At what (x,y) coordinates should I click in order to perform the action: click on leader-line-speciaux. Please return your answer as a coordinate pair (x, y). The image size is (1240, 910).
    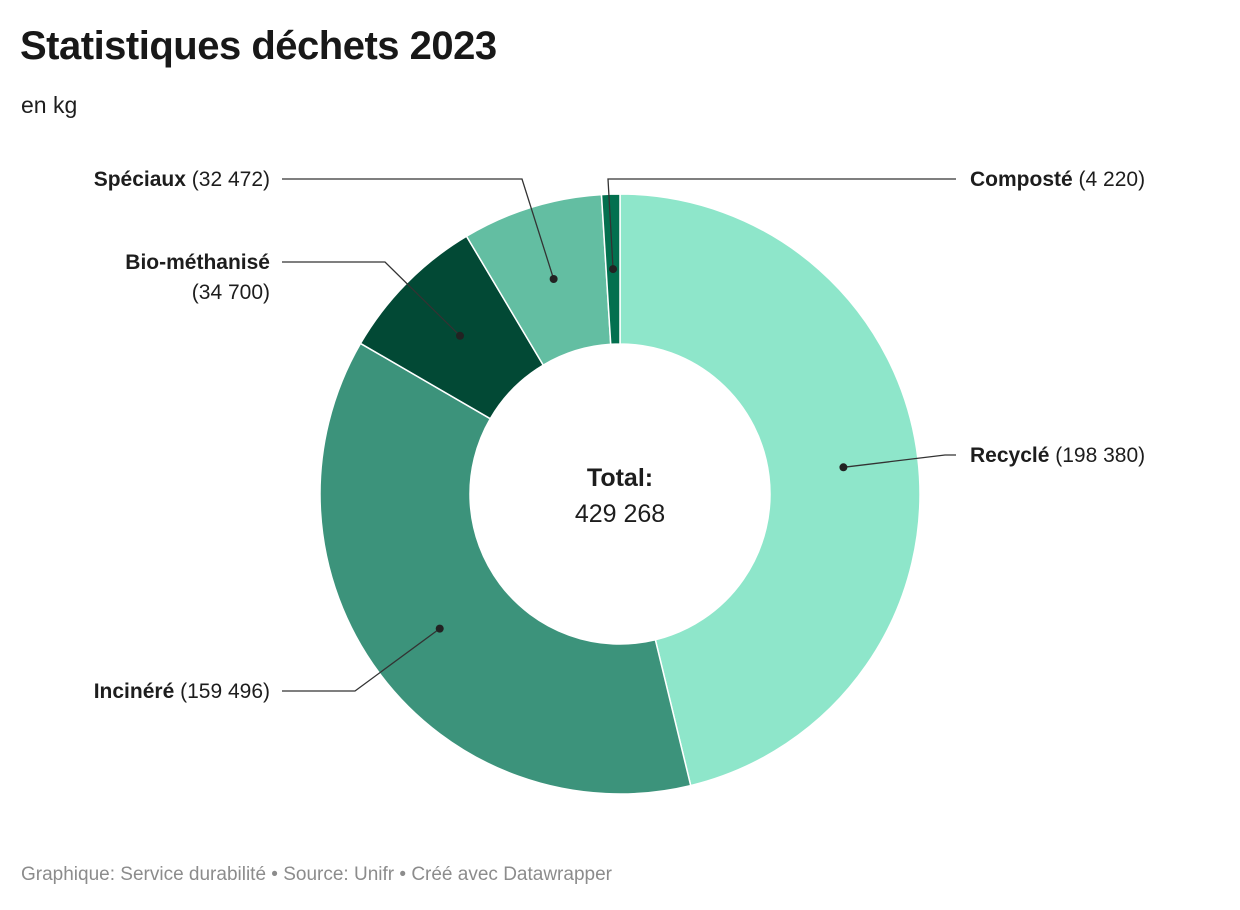
    Looking at the image, I should click on (418, 229).